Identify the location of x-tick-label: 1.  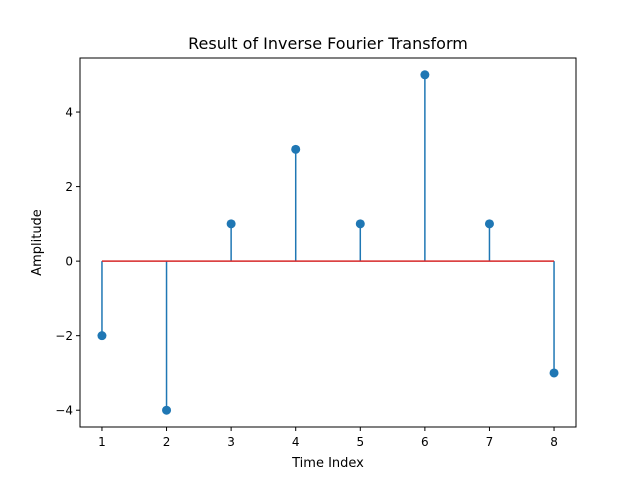
(102, 442).